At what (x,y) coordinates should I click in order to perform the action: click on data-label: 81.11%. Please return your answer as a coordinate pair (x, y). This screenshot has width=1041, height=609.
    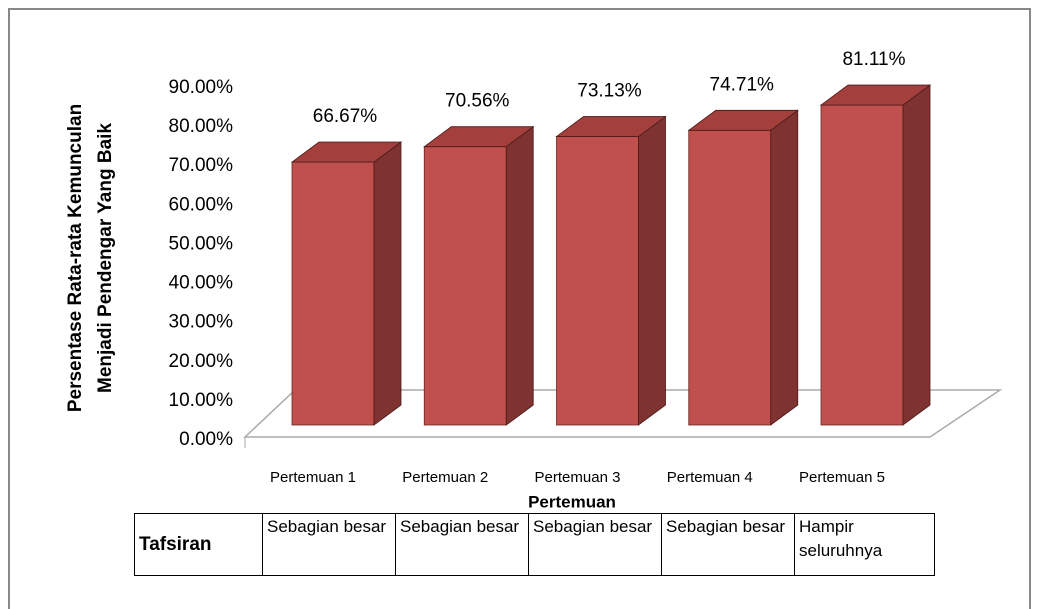
    Looking at the image, I should click on (873, 59).